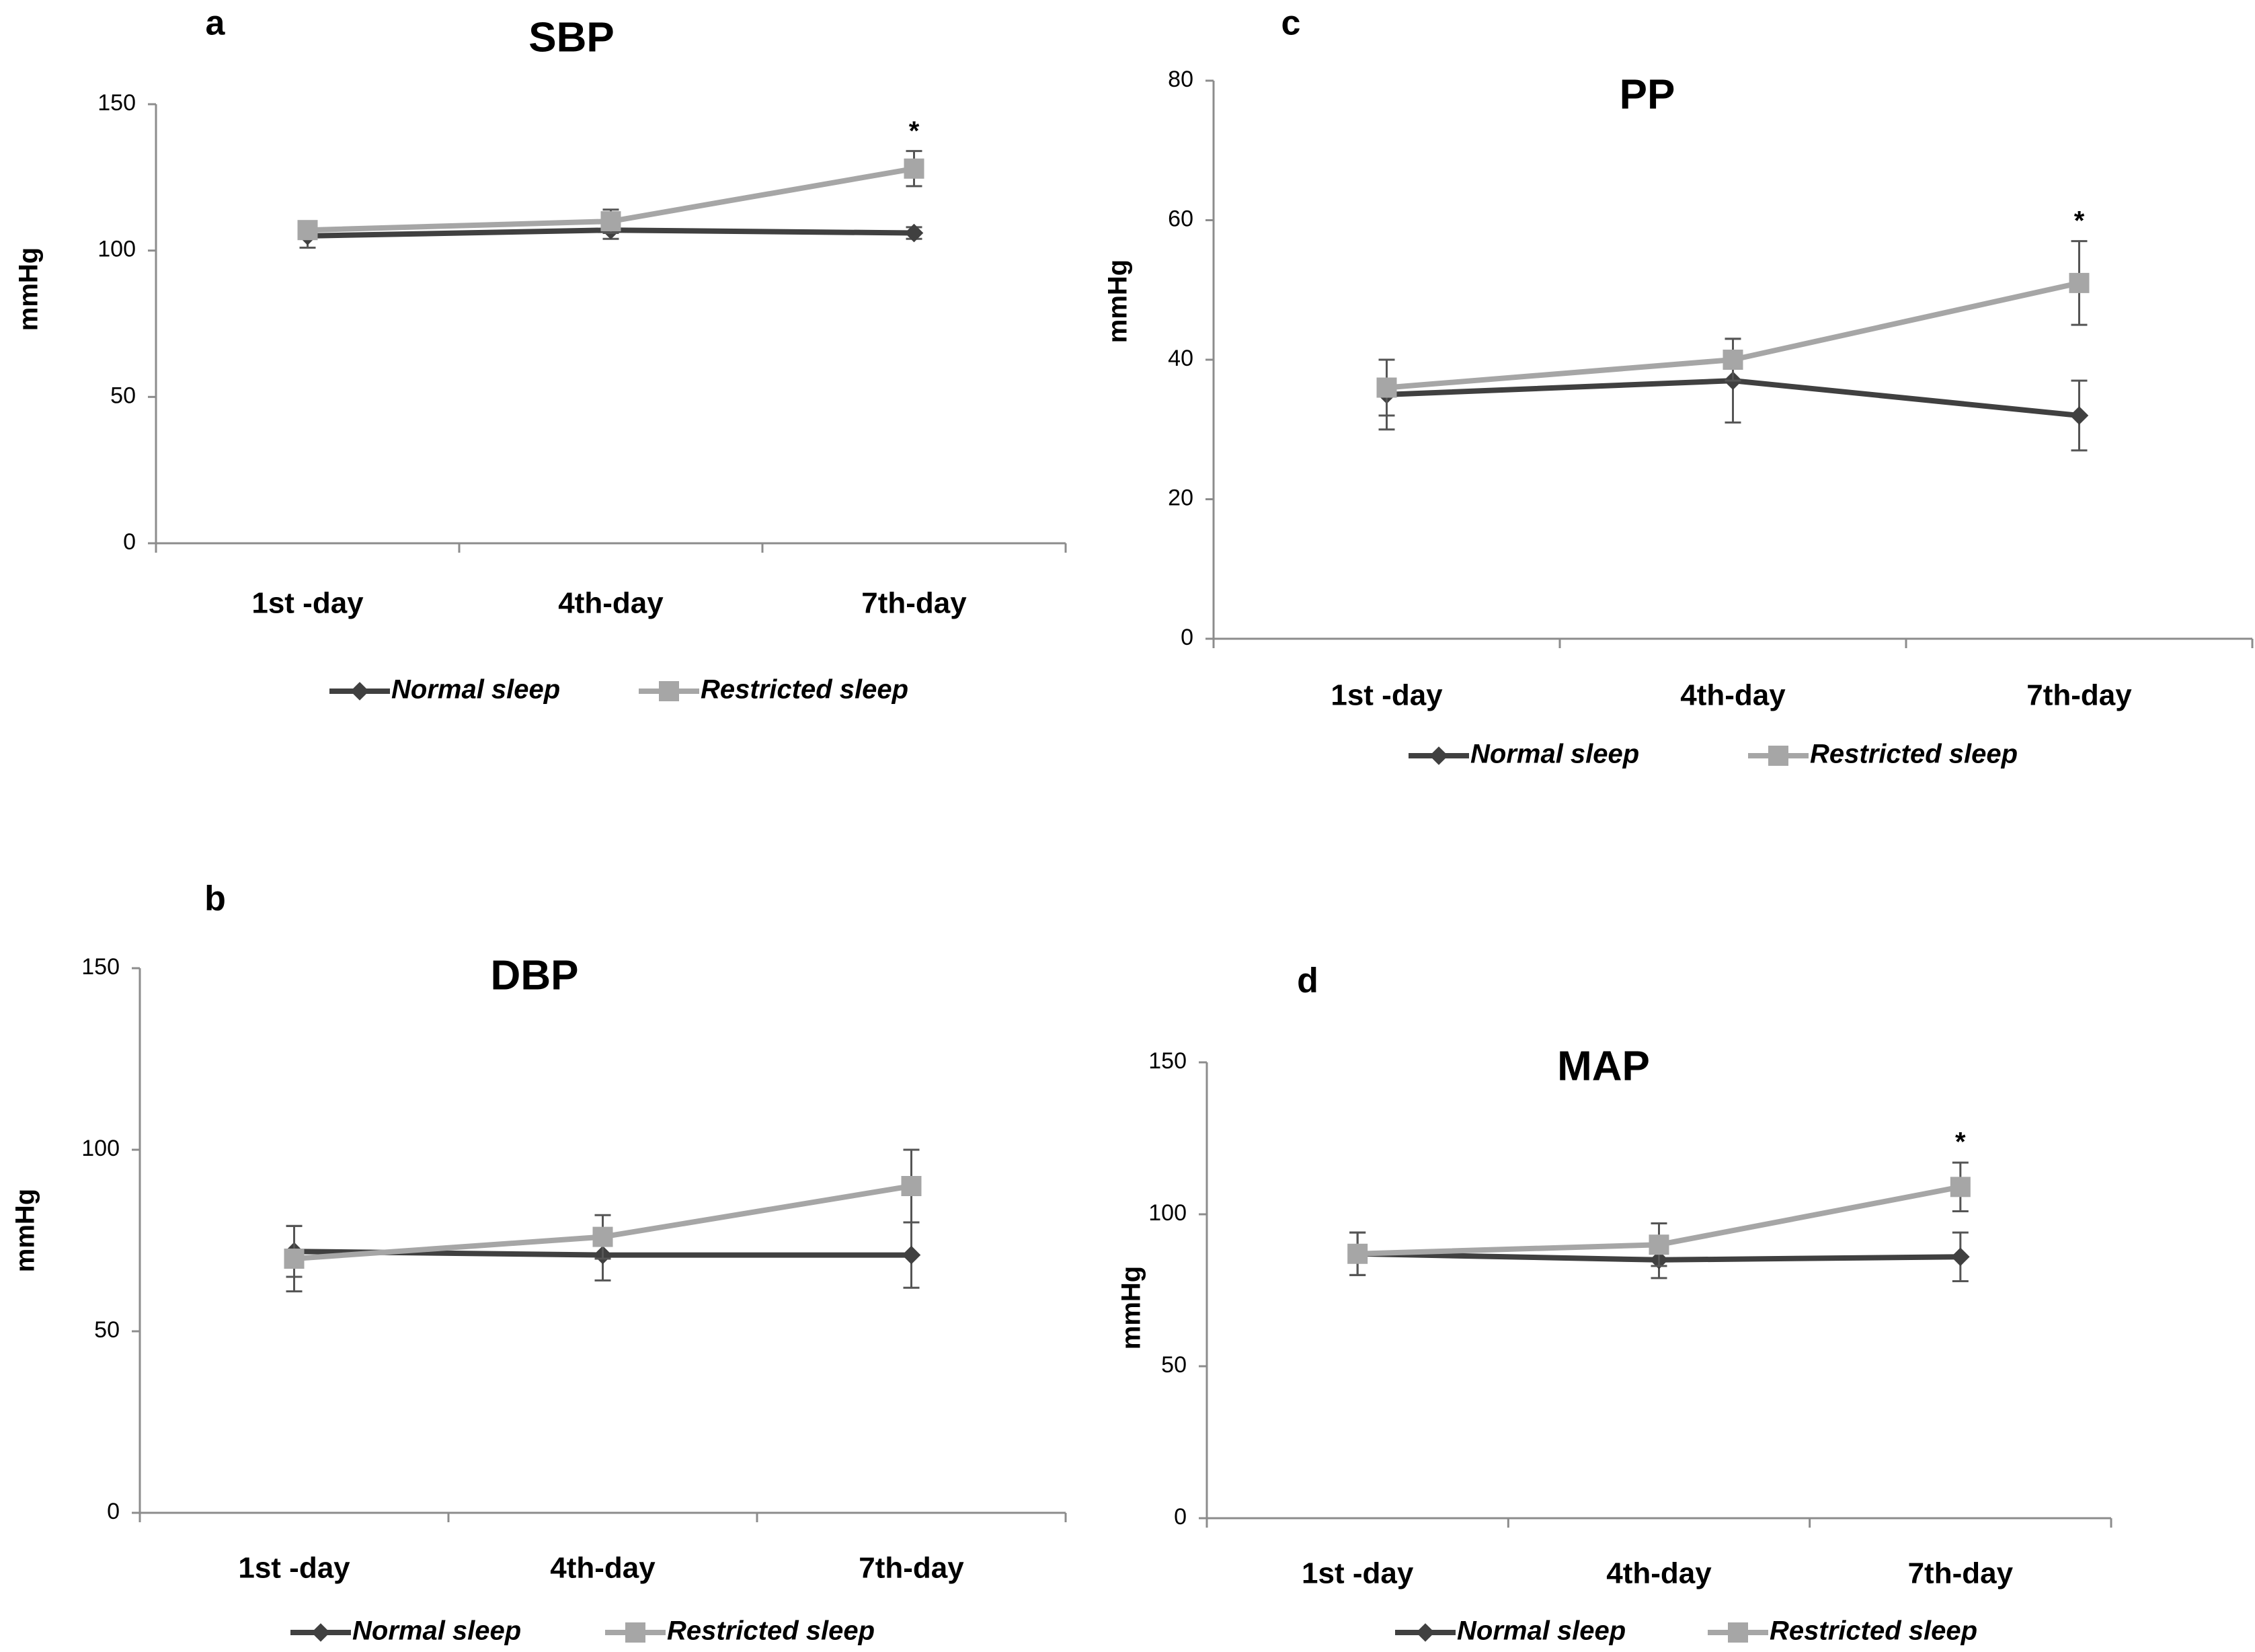 Image resolution: width=2255 pixels, height=1652 pixels. What do you see at coordinates (1647, 94) in the screenshot?
I see `chart-title: PP` at bounding box center [1647, 94].